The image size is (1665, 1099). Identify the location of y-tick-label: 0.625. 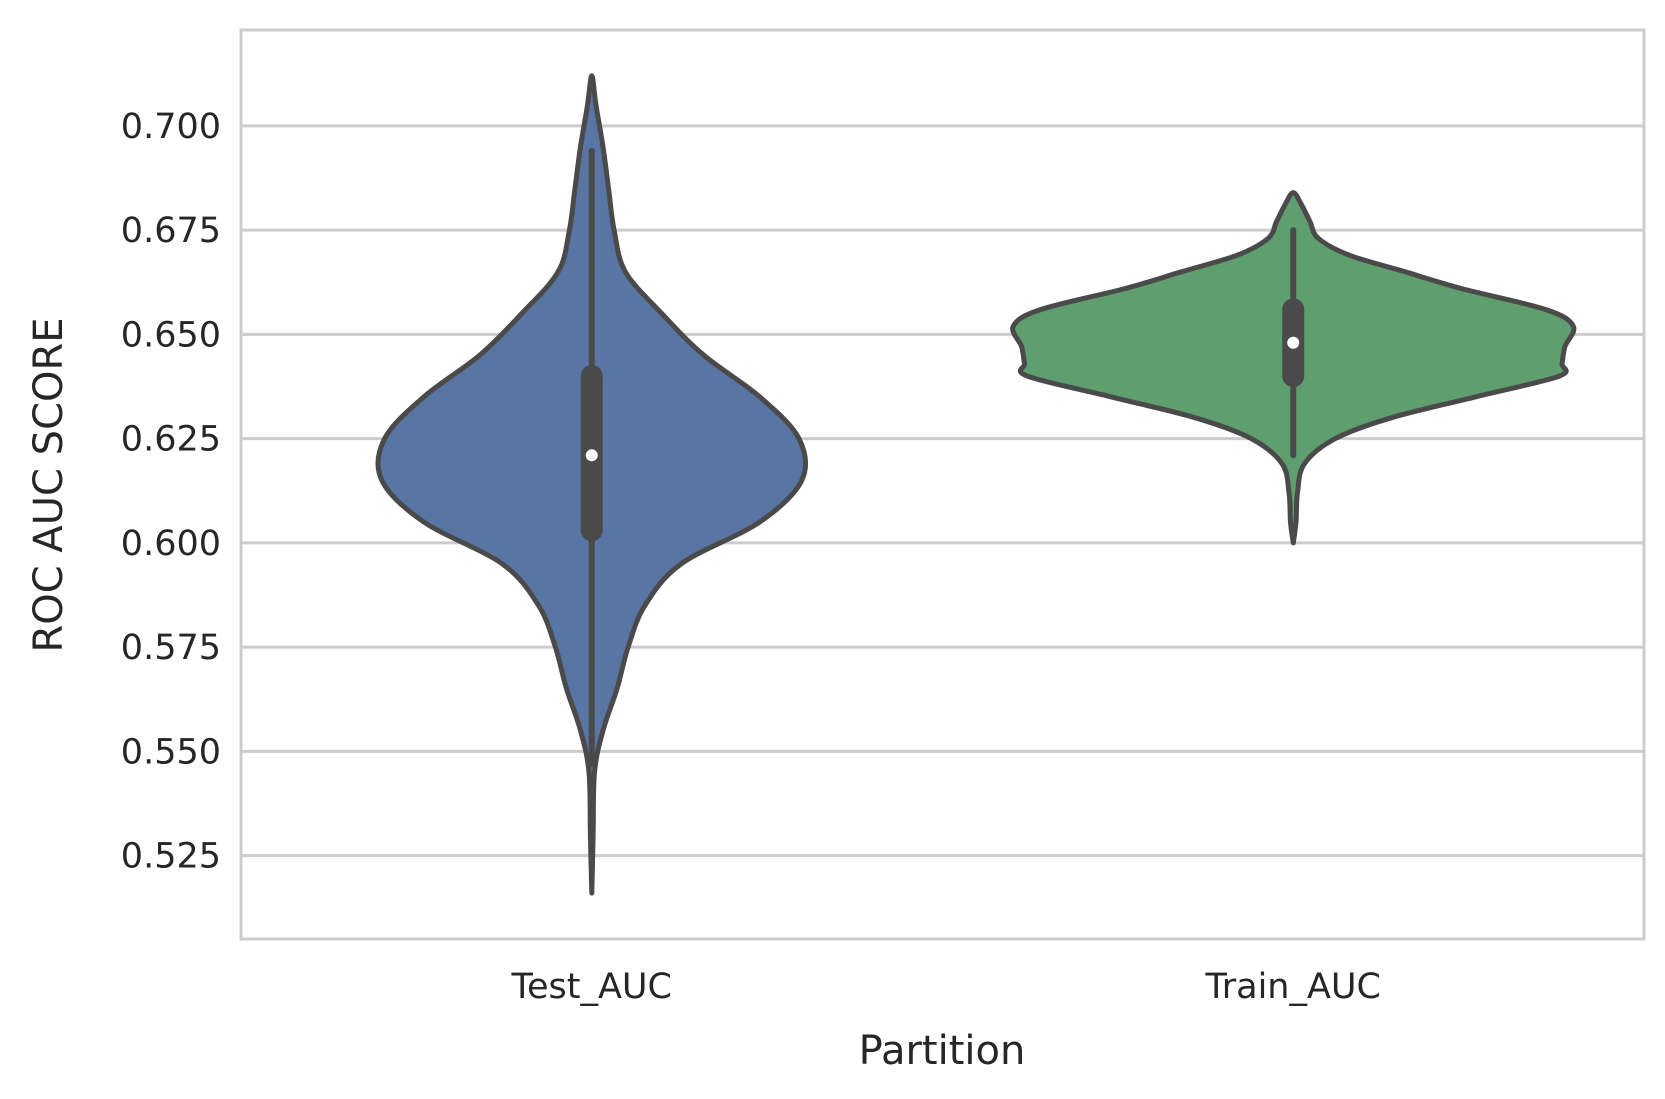
(171, 440).